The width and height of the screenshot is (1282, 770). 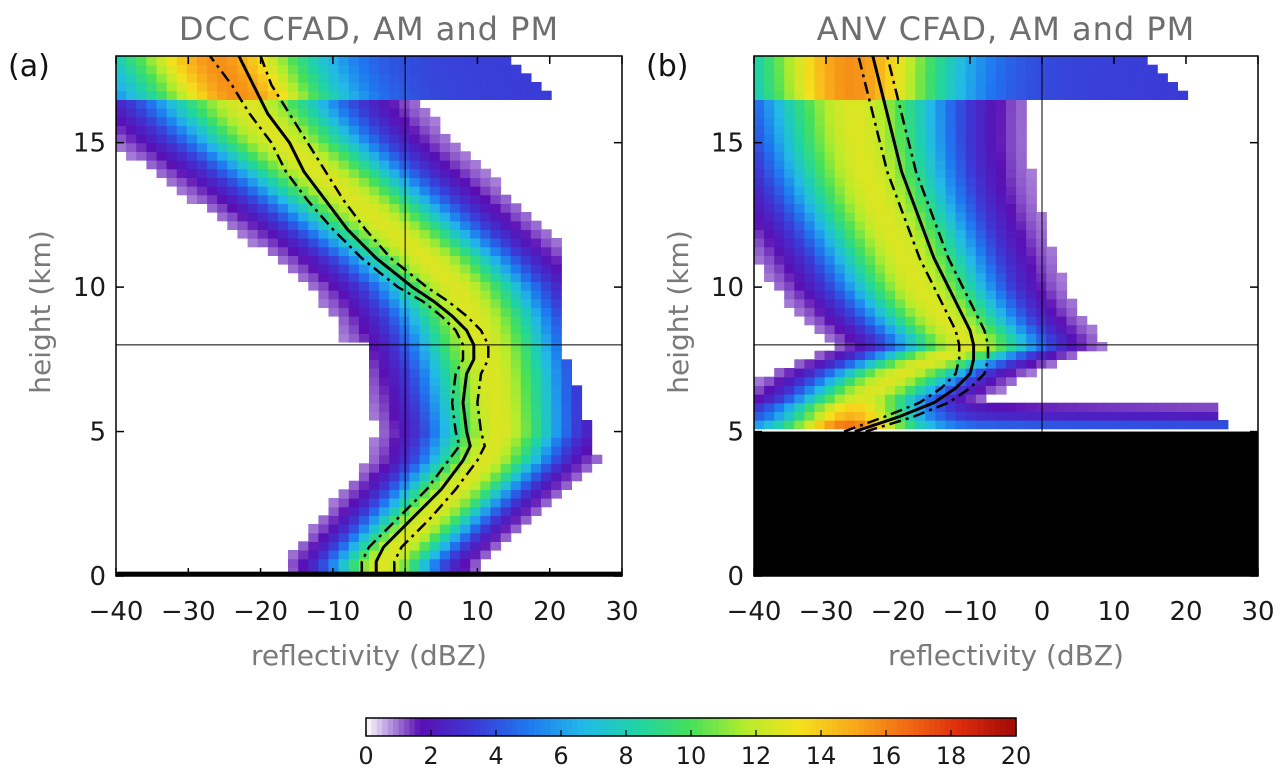 What do you see at coordinates (826, 612) in the screenshot?
I see `x-tick-label: −30` at bounding box center [826, 612].